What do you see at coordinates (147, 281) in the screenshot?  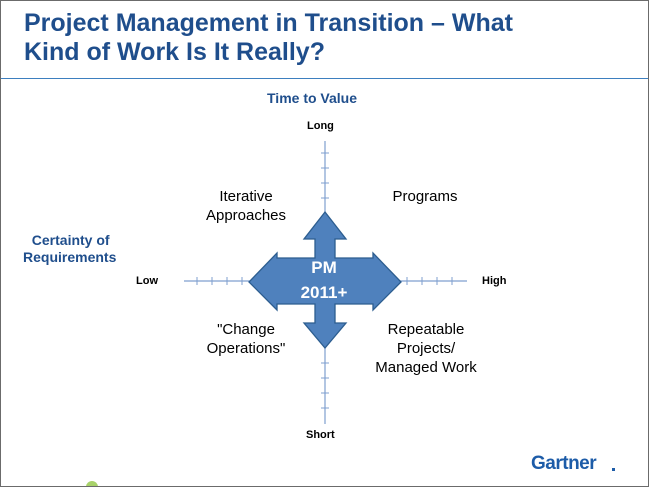 I see `horizontal-axis-left-label: Low` at bounding box center [147, 281].